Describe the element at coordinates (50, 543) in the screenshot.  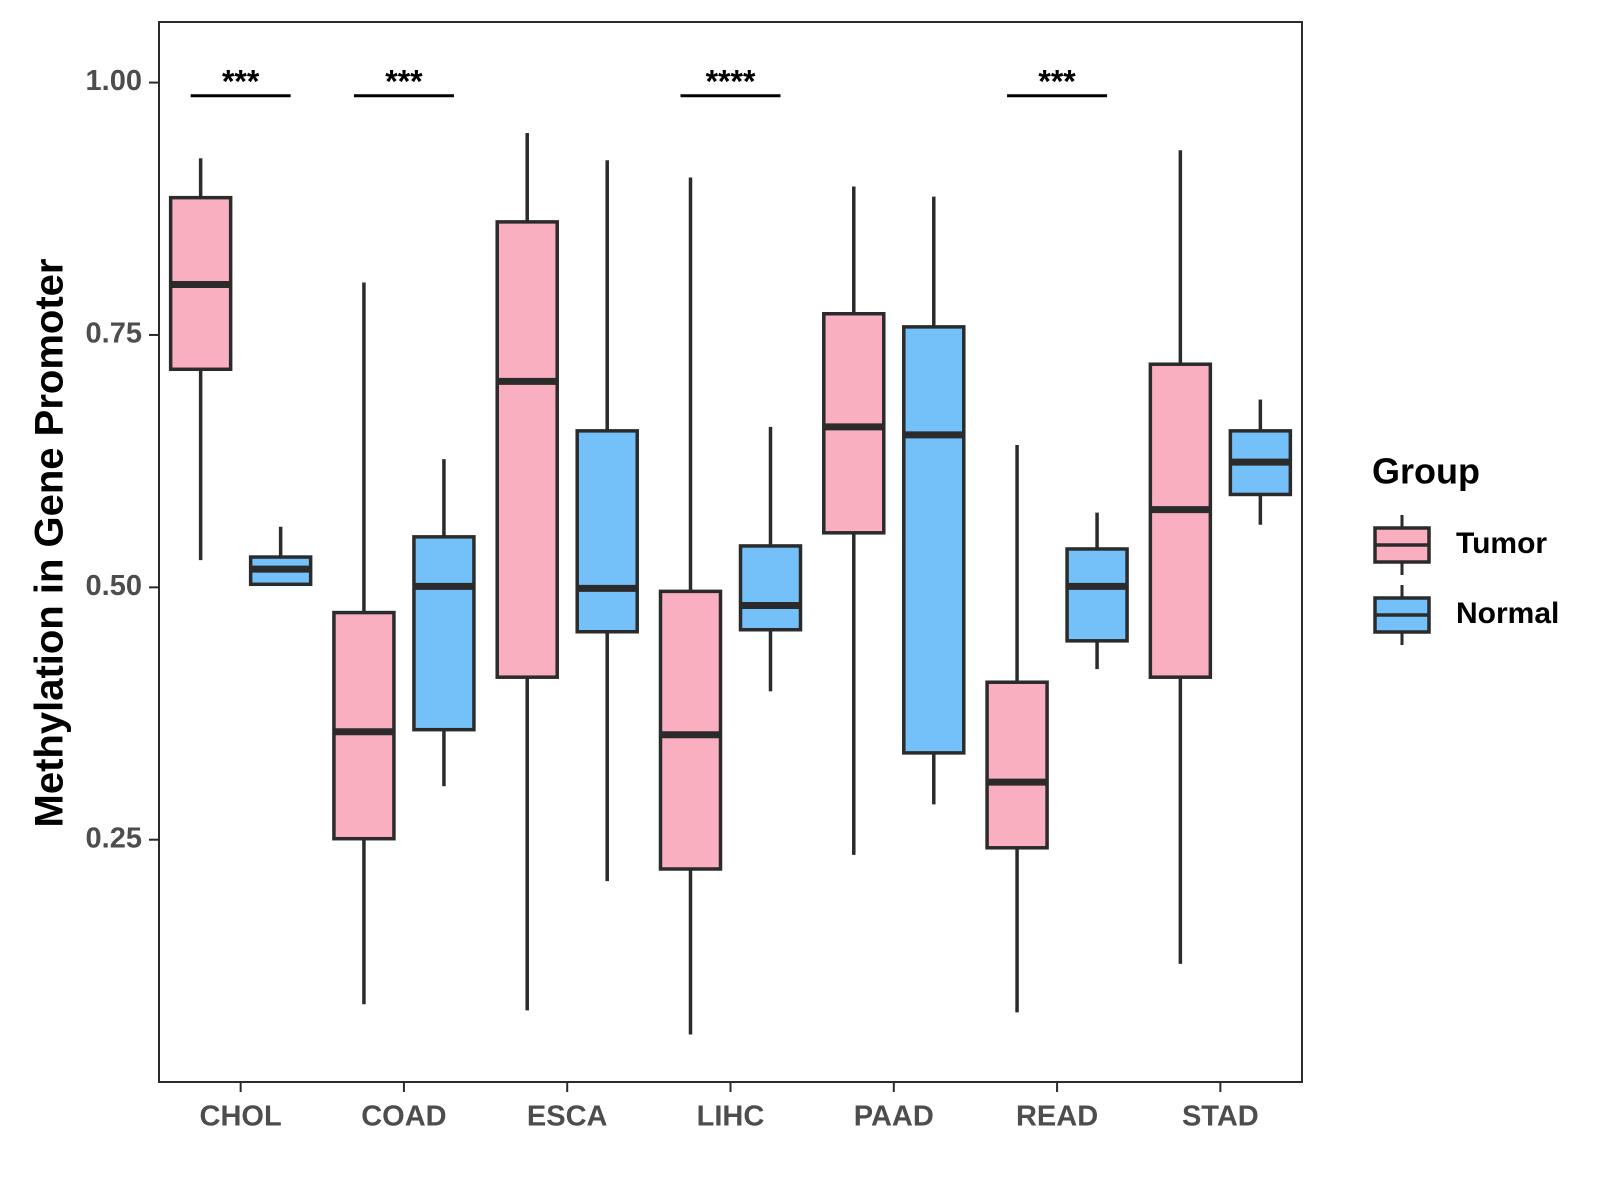
I see `y-axis-title: Methylation in Gene Promoter` at that location.